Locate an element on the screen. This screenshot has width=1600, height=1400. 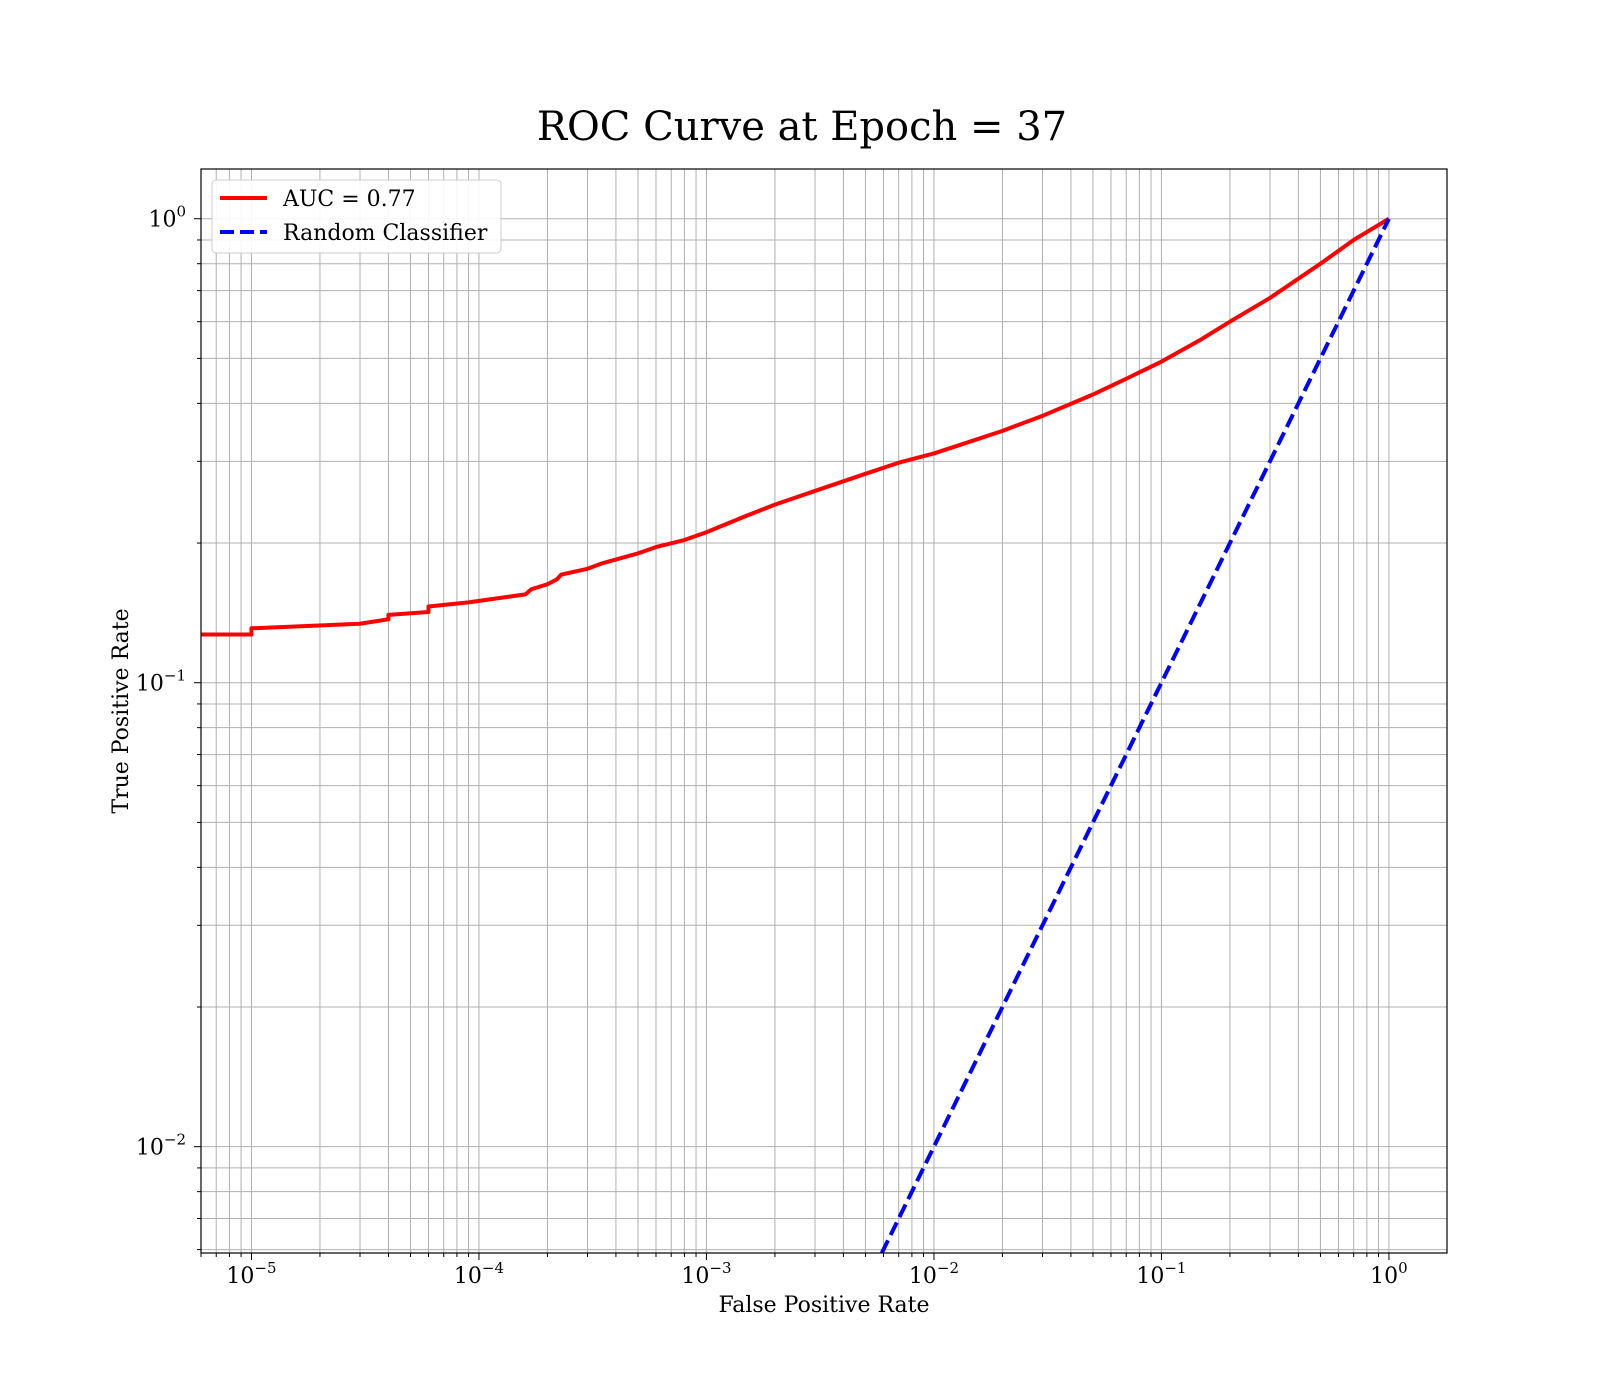
chart-title: ROC Curve at Epoch = 37 is located at coordinates (802, 127).